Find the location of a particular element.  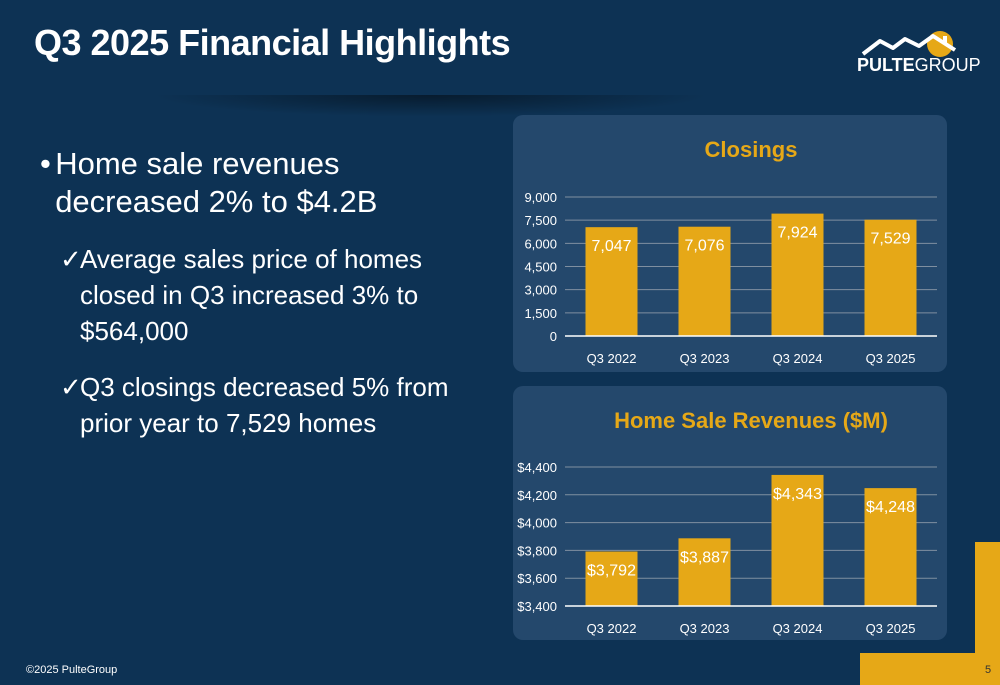

data-label: 7,924 is located at coordinates (797, 233).